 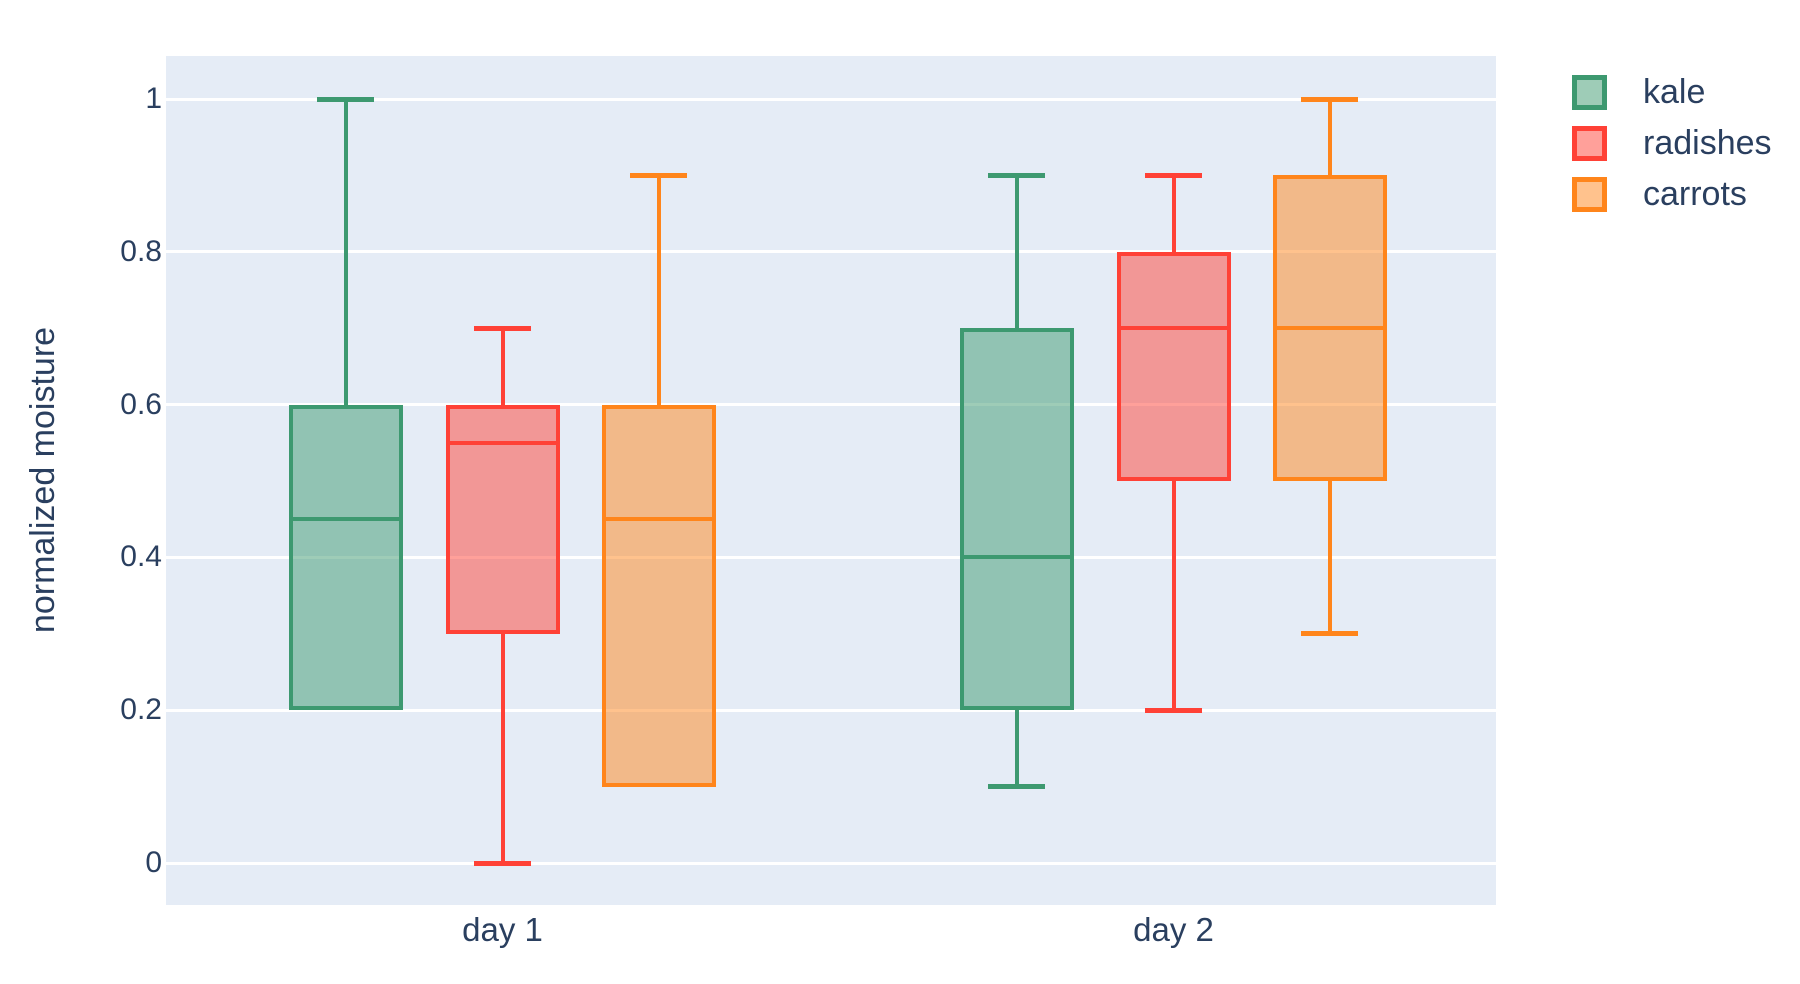 What do you see at coordinates (1173, 929) in the screenshot?
I see `x-tick-label: day 2` at bounding box center [1173, 929].